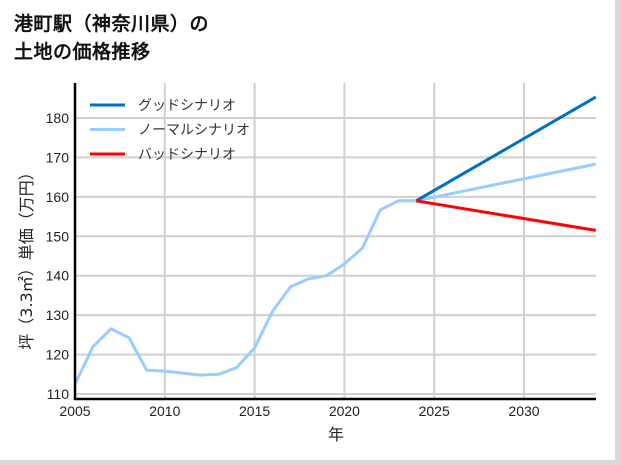 The image size is (621, 465). What do you see at coordinates (336, 434) in the screenshot?
I see `x-axis-label: 年` at bounding box center [336, 434].